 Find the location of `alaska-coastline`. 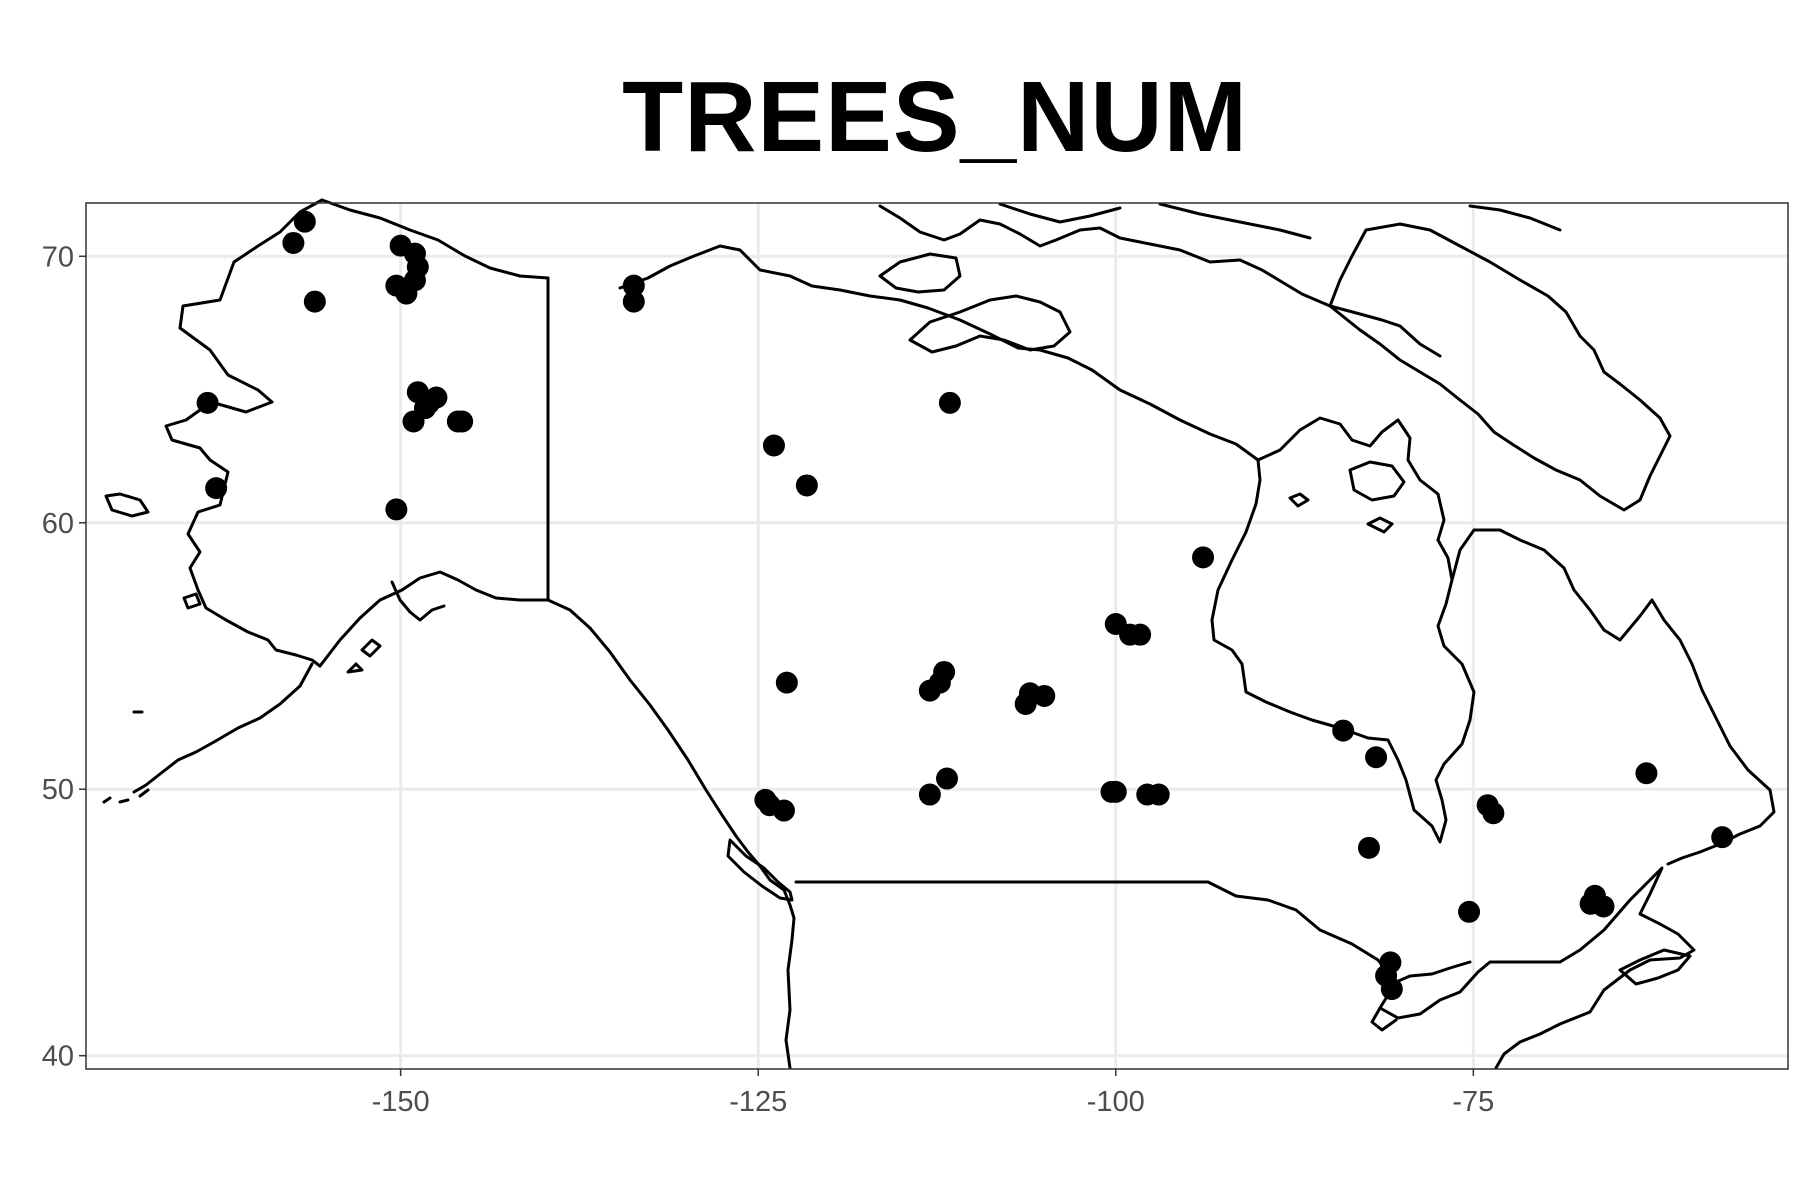

alaska-coastline is located at coordinates (244, 433).